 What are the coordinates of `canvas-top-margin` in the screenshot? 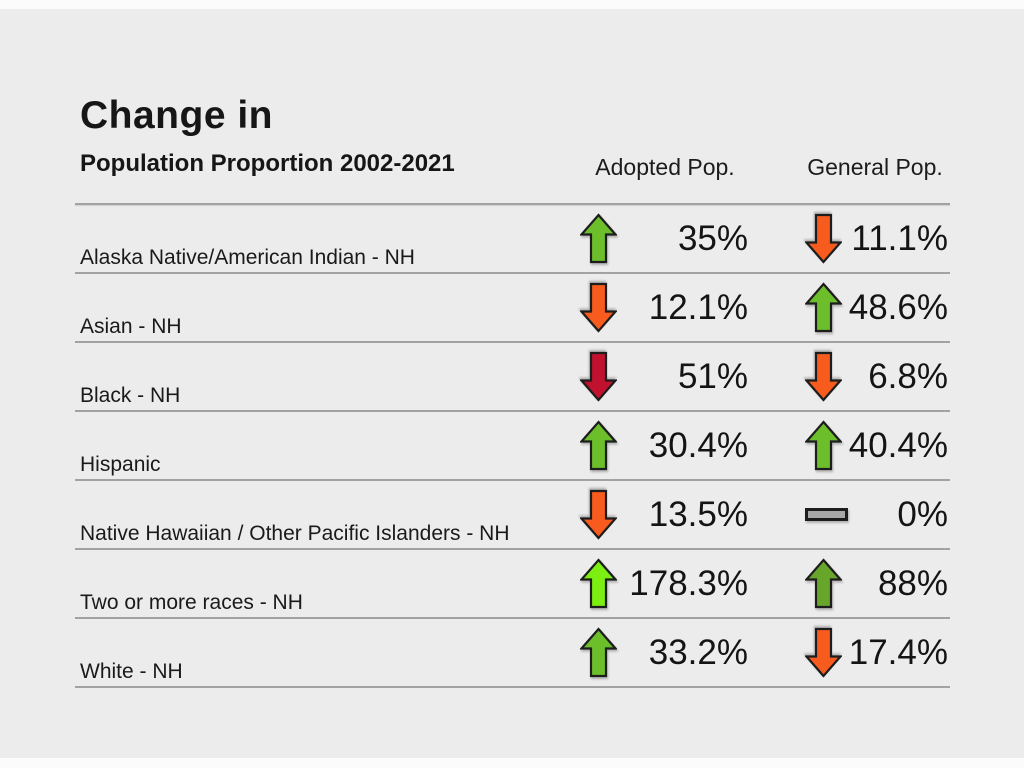 It's located at (512, 4).